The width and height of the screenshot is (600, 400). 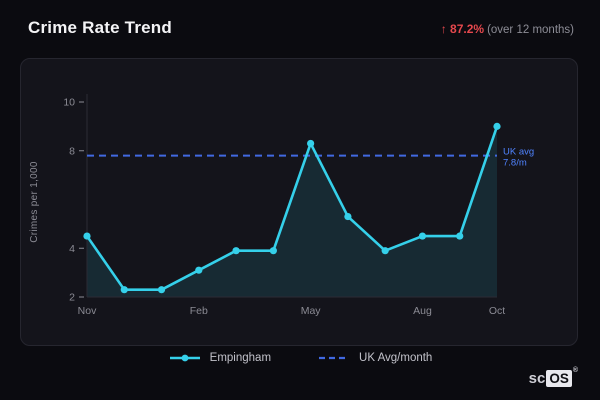 What do you see at coordinates (537, 378) in the screenshot?
I see `logo-prefix: sc` at bounding box center [537, 378].